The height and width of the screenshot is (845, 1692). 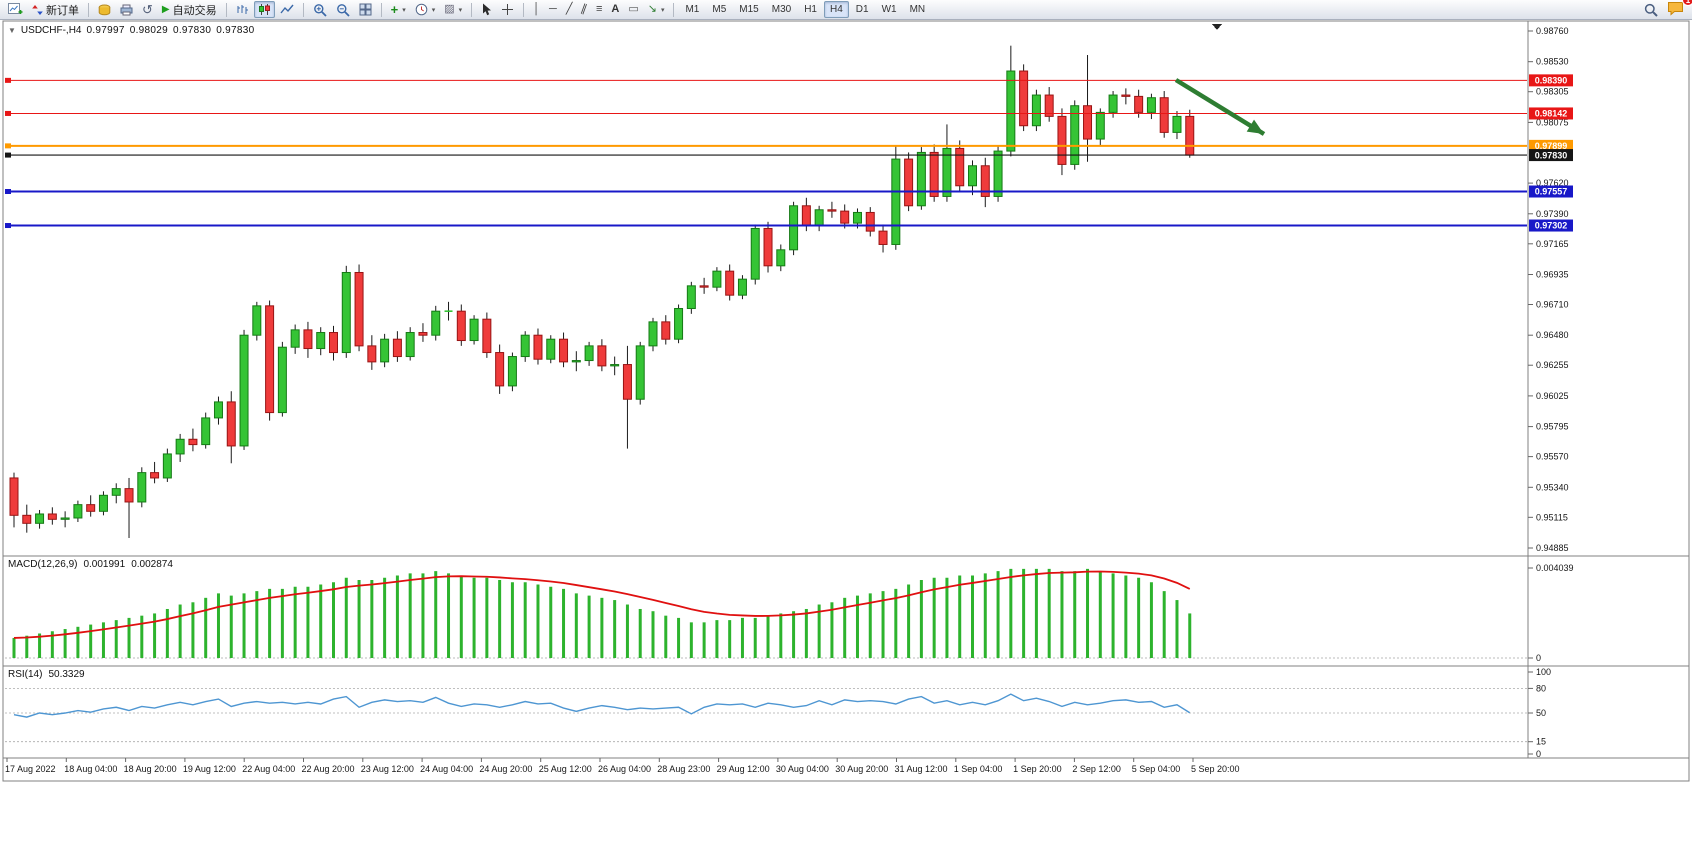 What do you see at coordinates (1096, 769) in the screenshot?
I see `svg-text: 2 Sep 12:00` at bounding box center [1096, 769].